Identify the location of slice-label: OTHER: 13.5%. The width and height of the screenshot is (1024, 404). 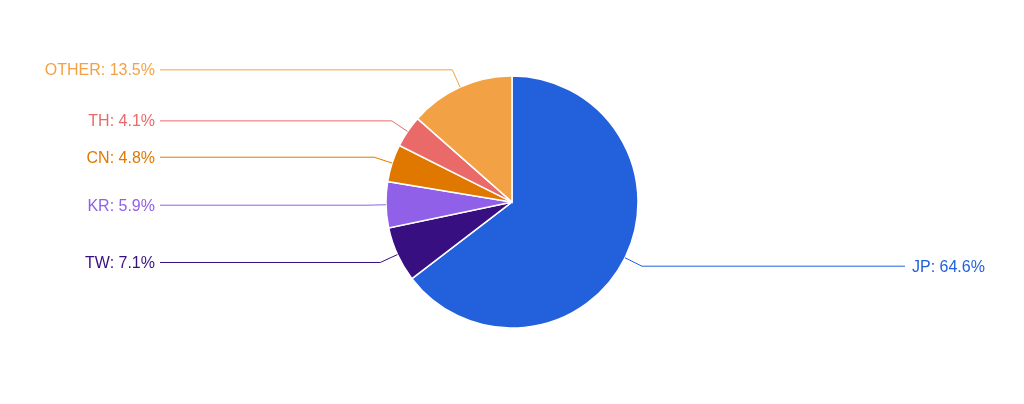
(99, 70).